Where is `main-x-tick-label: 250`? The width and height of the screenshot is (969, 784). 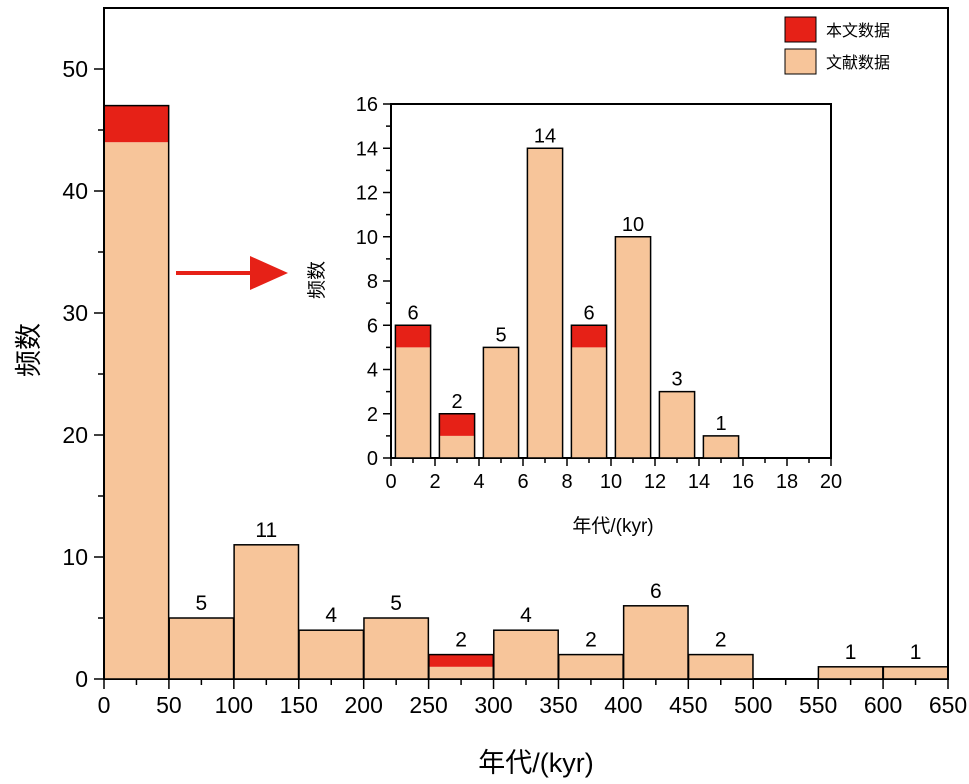
main-x-tick-label: 250 is located at coordinates (428, 705).